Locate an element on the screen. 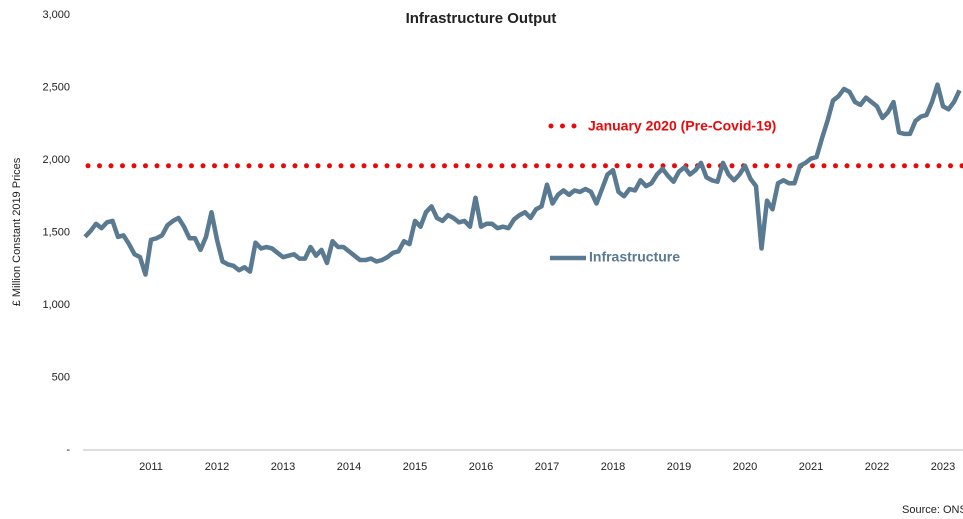  y-tick-label: - is located at coordinates (68, 450).